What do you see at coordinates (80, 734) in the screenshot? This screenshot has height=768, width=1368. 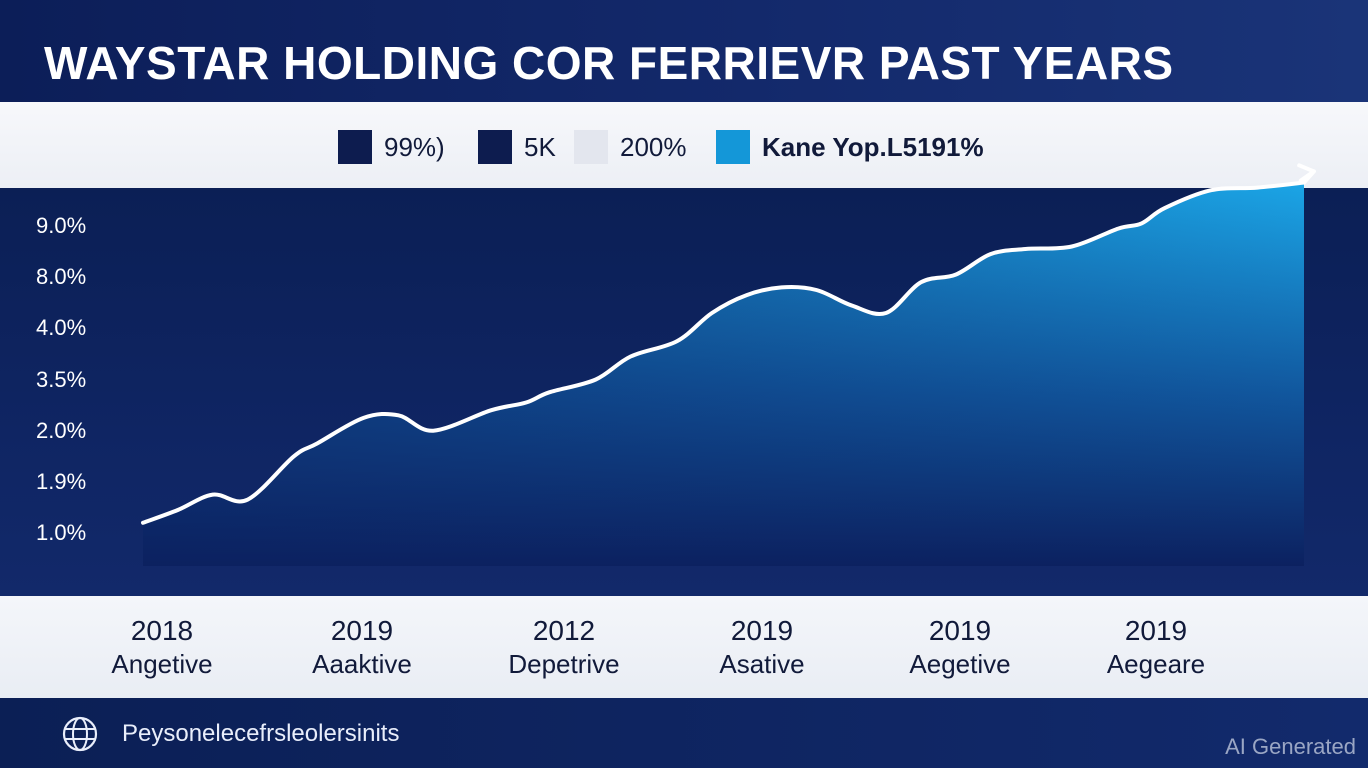 I see `globe-icon` at bounding box center [80, 734].